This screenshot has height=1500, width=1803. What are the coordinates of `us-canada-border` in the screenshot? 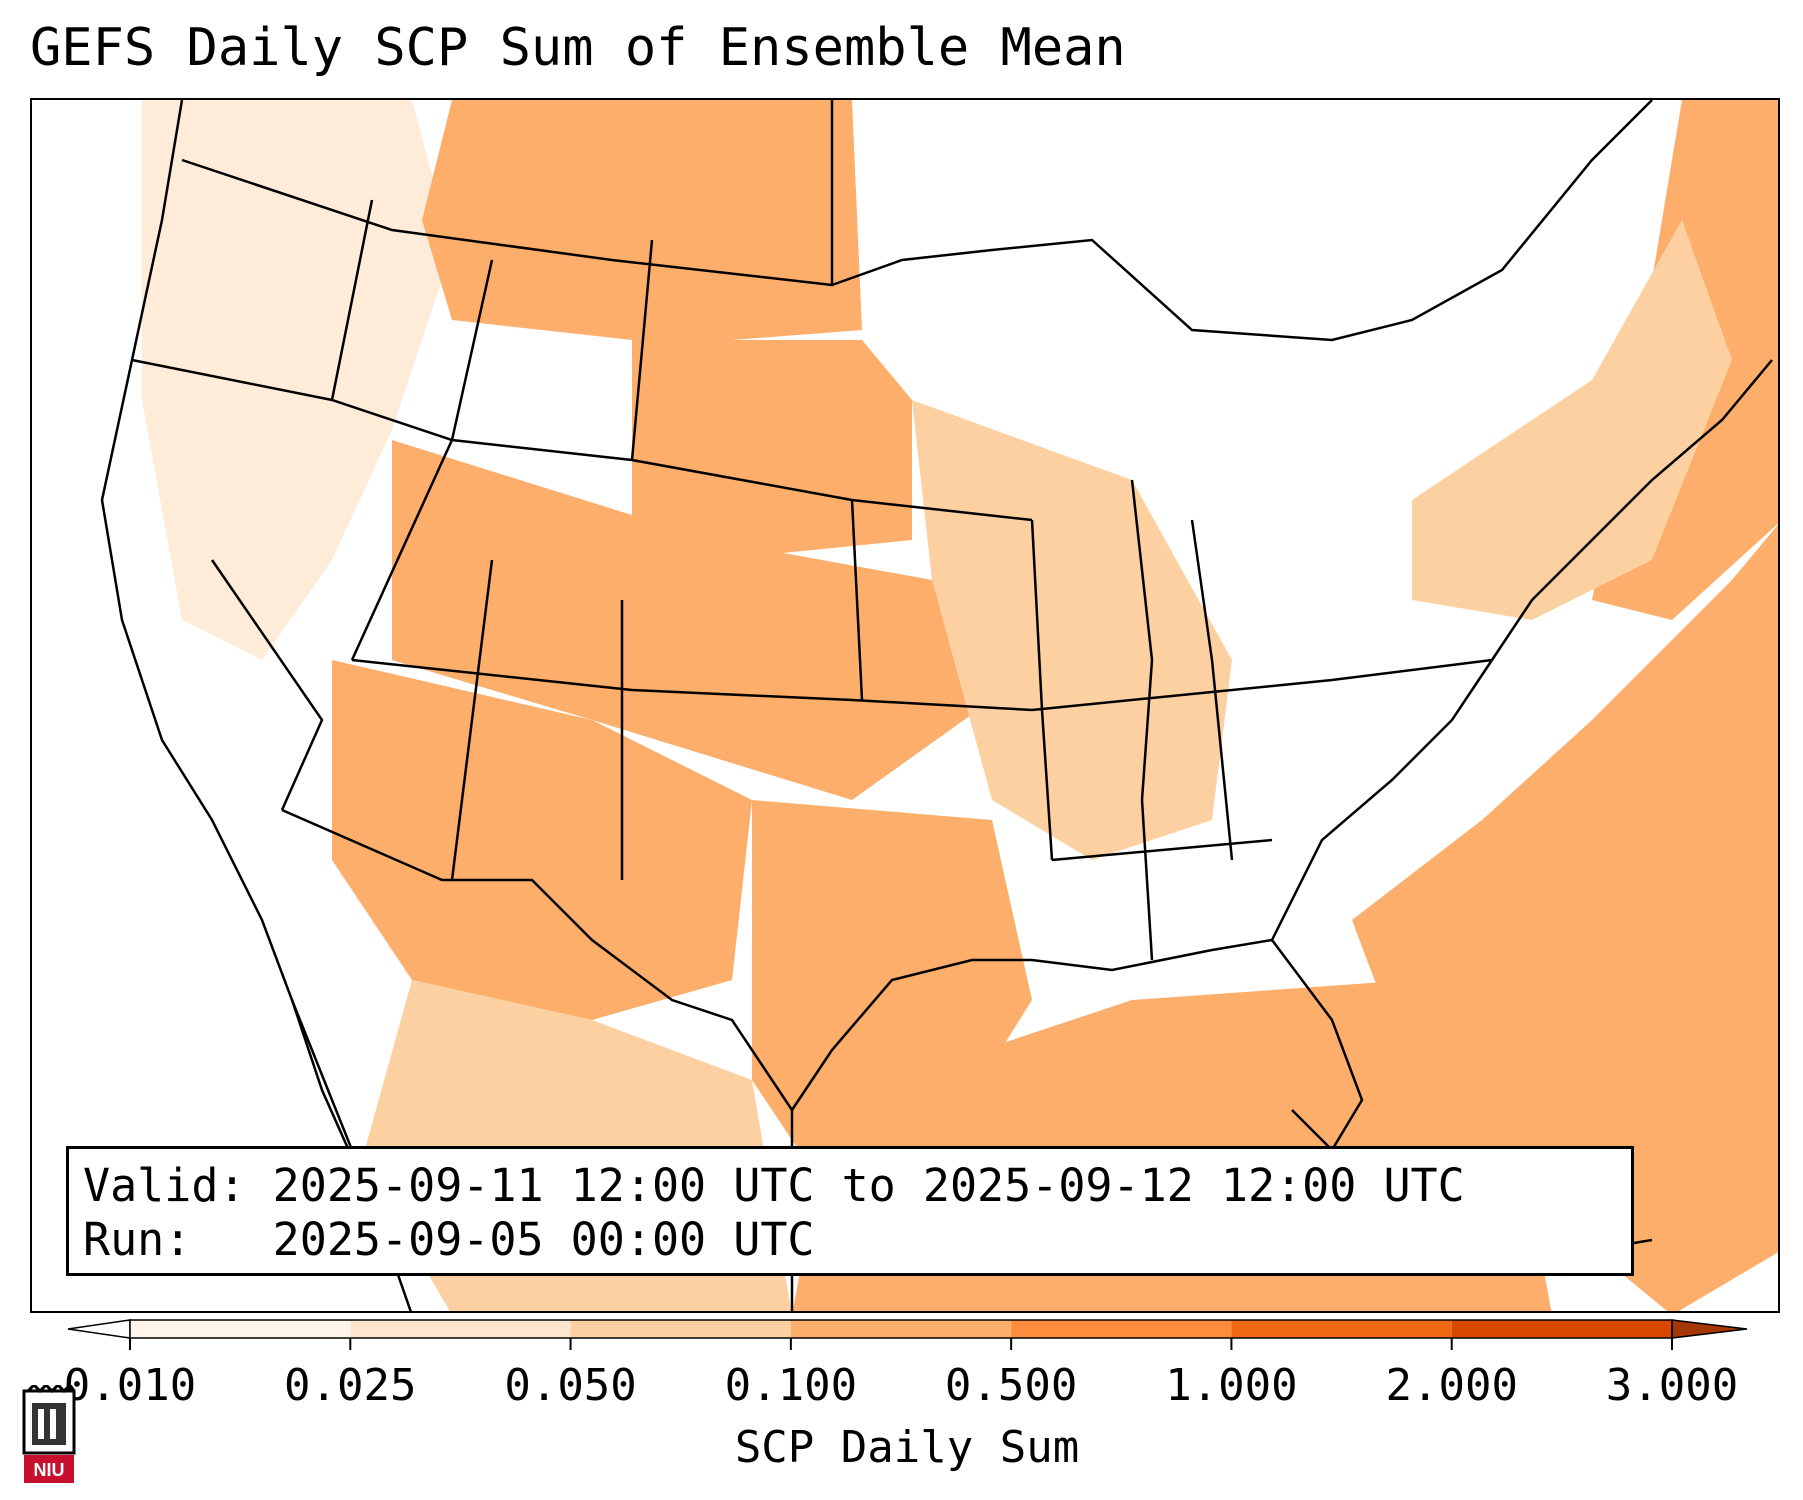 It's located at (507, 193).